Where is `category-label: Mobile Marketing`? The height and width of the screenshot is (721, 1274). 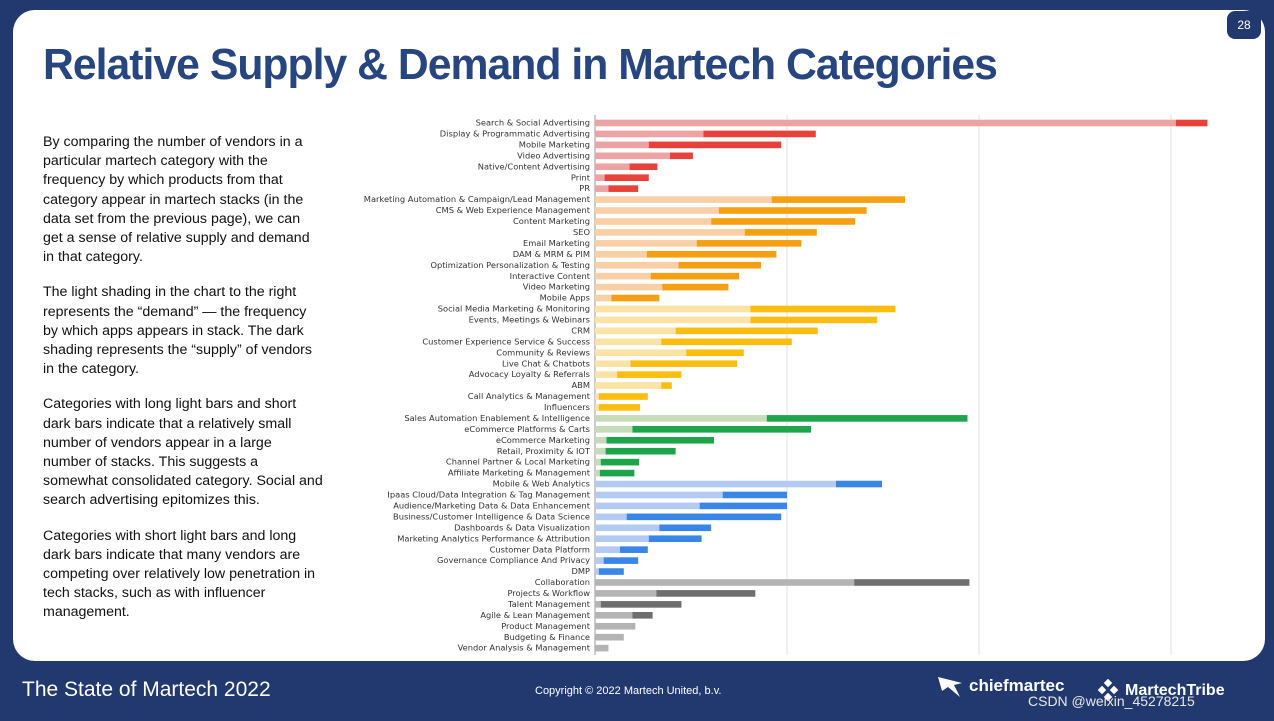
category-label: Mobile Marketing is located at coordinates (554, 144).